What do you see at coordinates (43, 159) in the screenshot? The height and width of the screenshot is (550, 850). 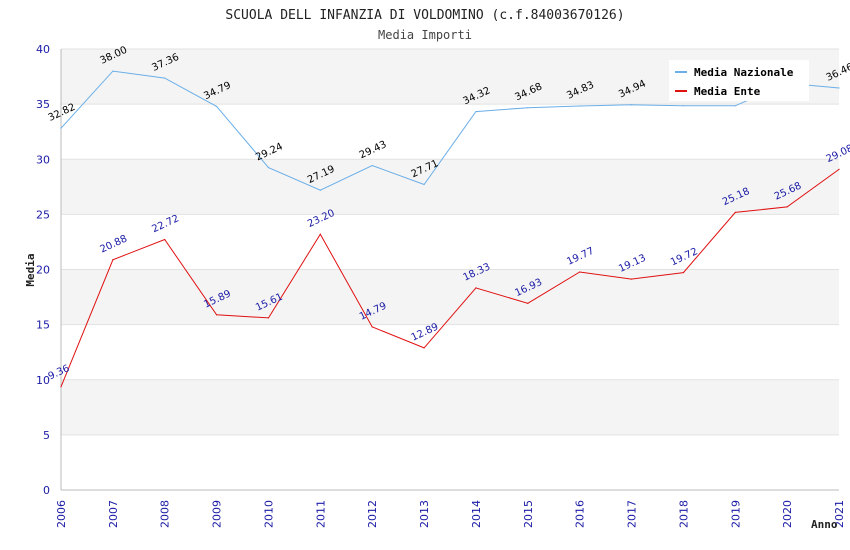 I see `y-tick-label: 30` at bounding box center [43, 159].